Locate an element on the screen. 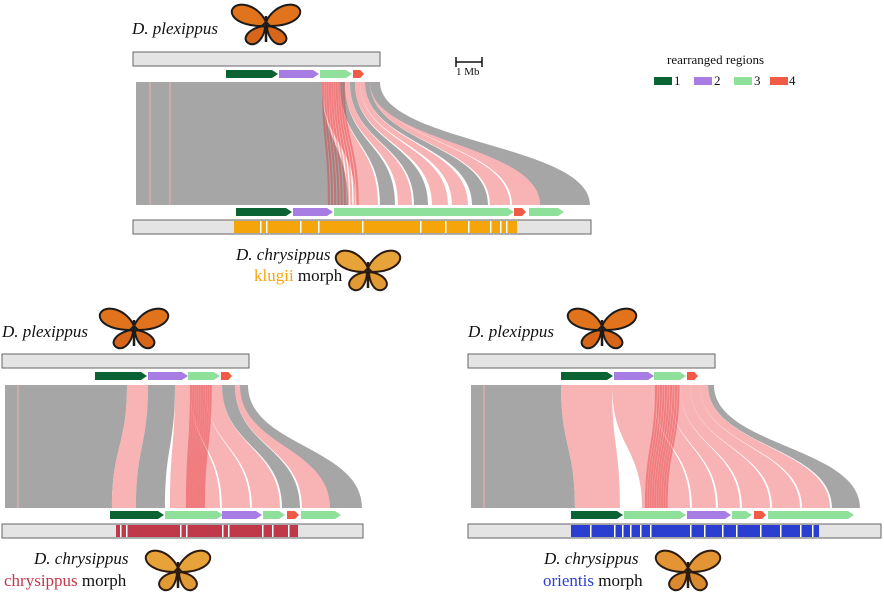  top-species-label: D. plexippus is located at coordinates (511, 331).